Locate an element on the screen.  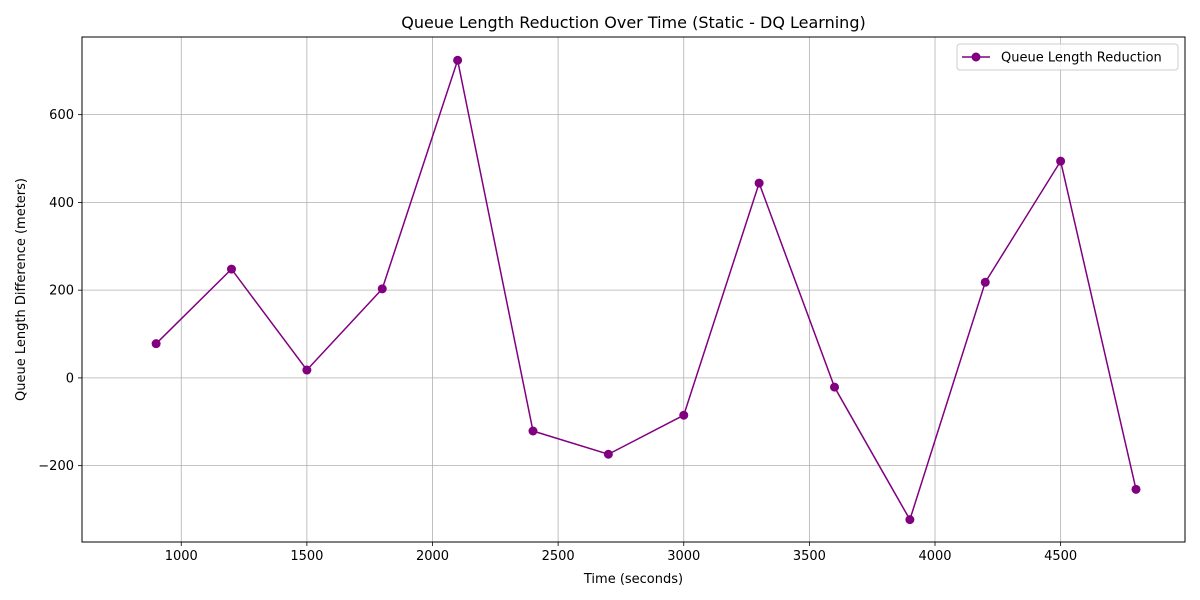
y-axis: −200 0 200 400 600 is located at coordinates (60, 291).